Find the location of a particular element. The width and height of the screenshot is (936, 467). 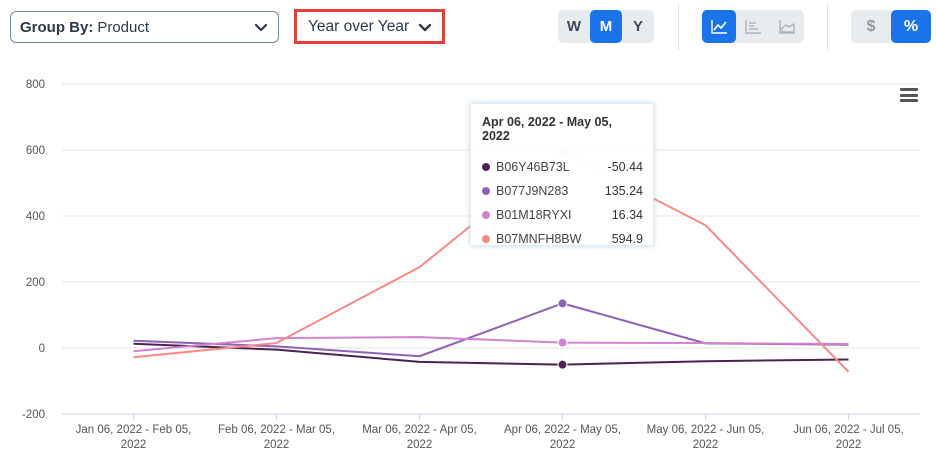

area-chart-button is located at coordinates (787, 26).